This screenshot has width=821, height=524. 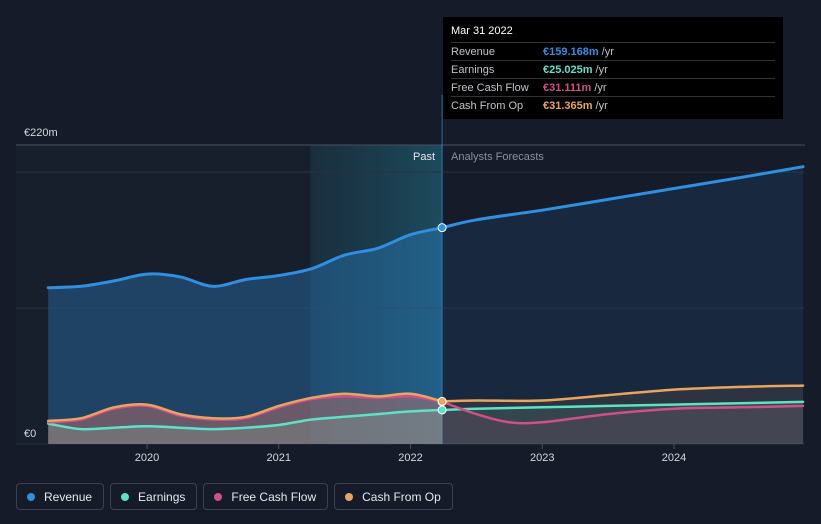 What do you see at coordinates (622, 393) in the screenshot?
I see `cash-from-op-forecast-line` at bounding box center [622, 393].